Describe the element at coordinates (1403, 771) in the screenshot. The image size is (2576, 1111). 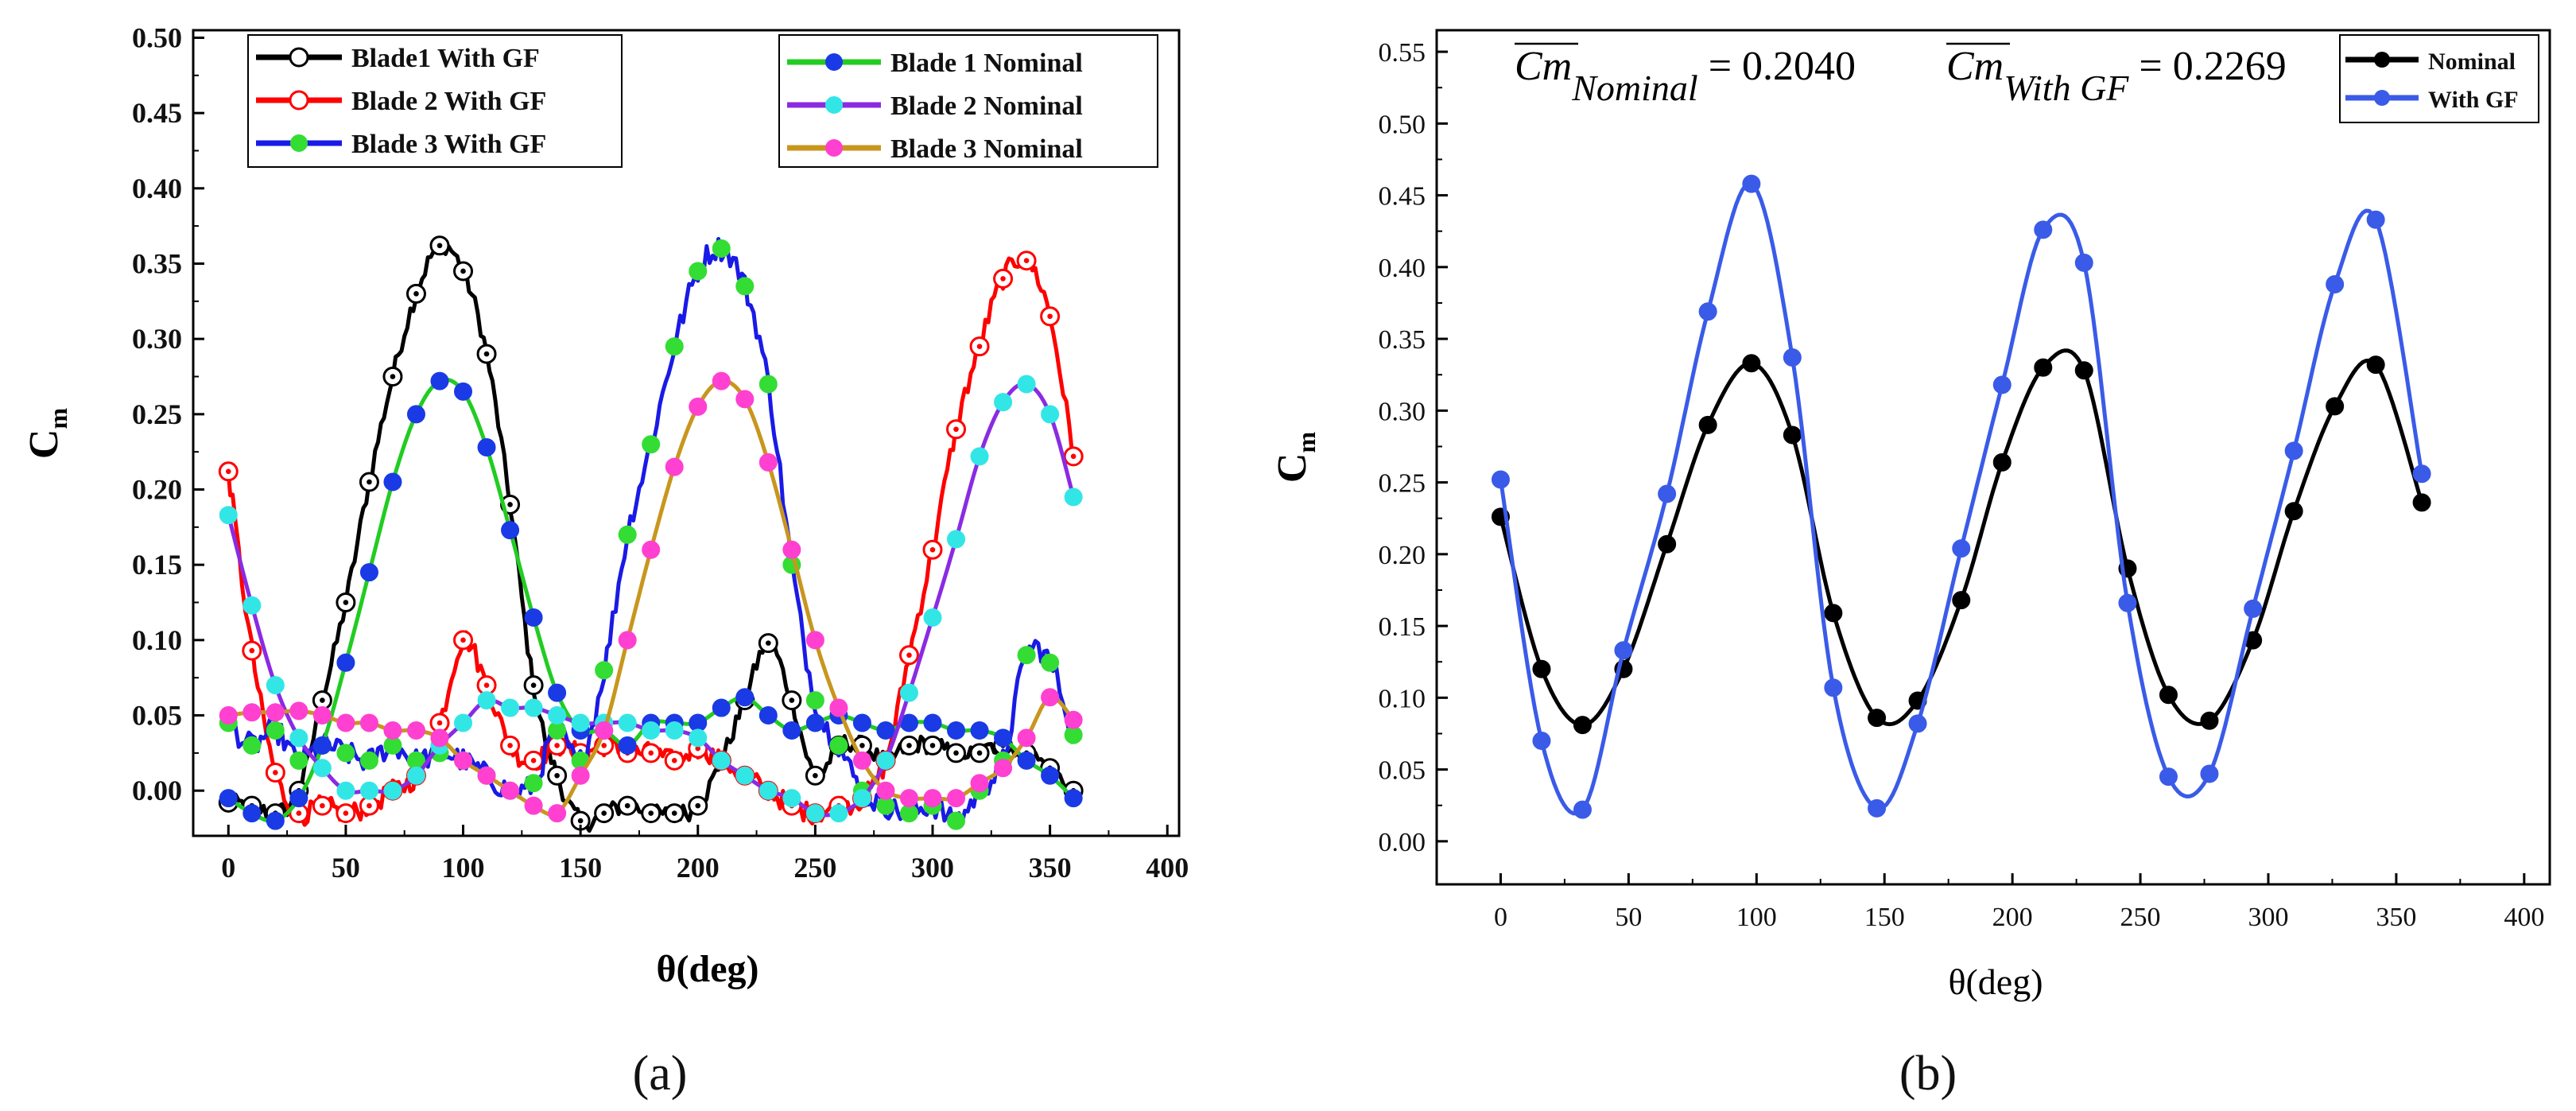
I see `y-tick-label: 0.05` at that location.